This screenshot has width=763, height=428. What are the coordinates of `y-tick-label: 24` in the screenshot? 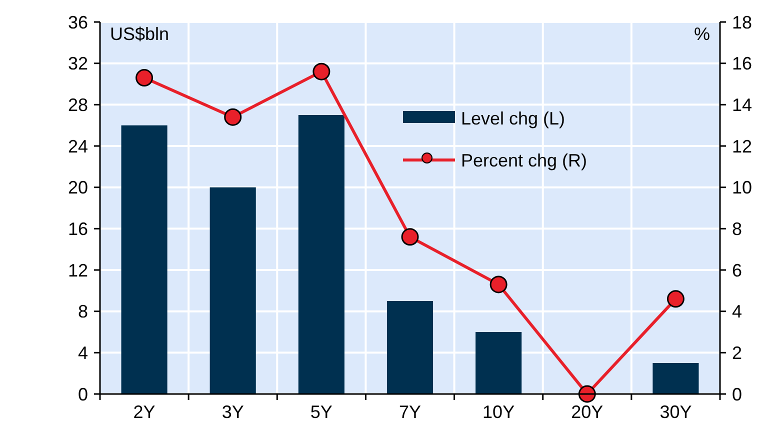 It's located at (78, 146).